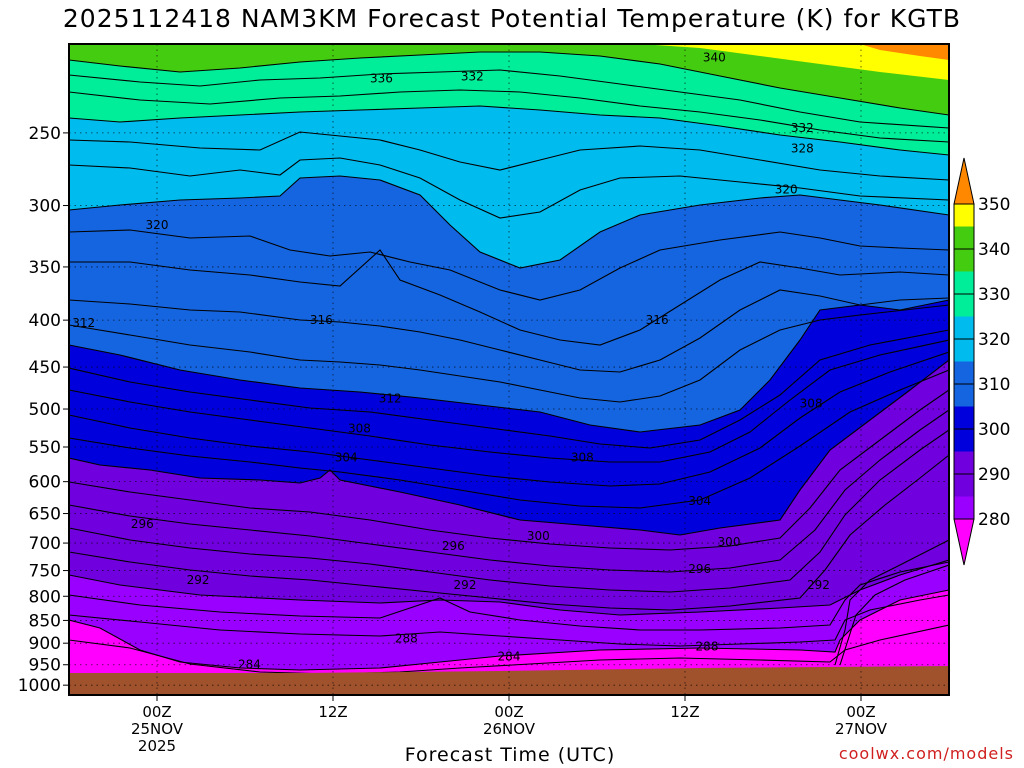  I want to click on colorbar-min-arrow, so click(964, 542).